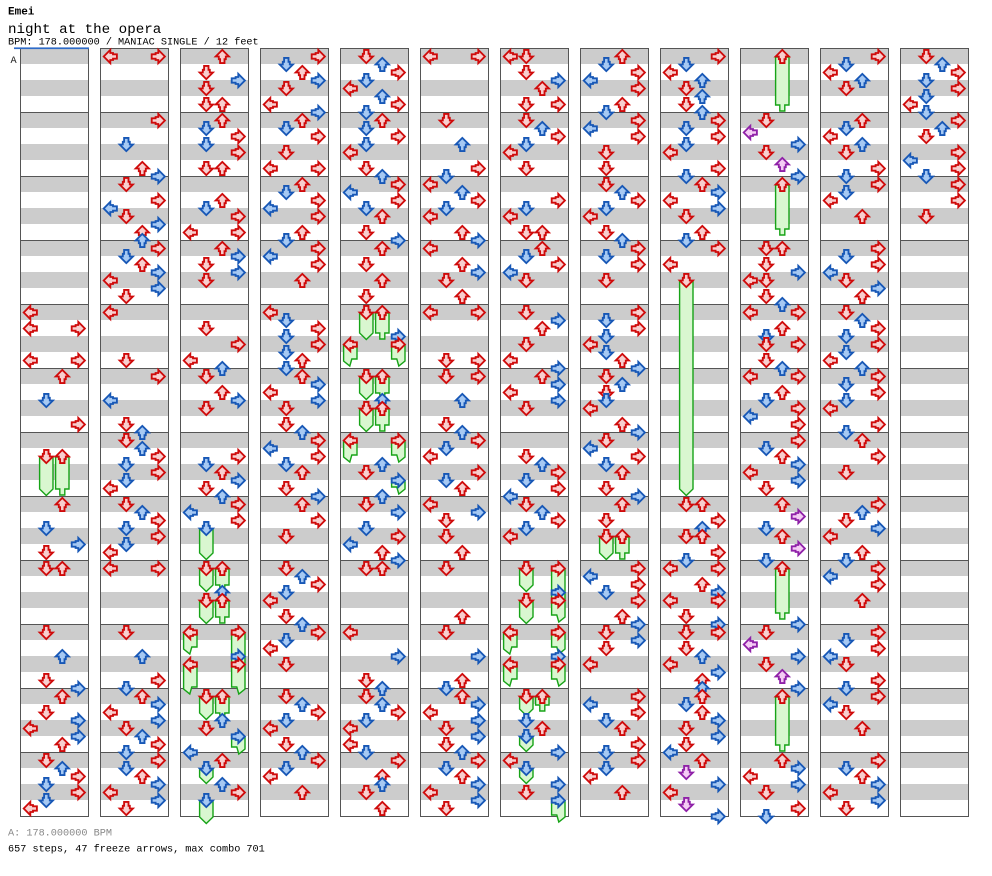  What do you see at coordinates (14, 61) in the screenshot?
I see `svg-text: A` at bounding box center [14, 61].